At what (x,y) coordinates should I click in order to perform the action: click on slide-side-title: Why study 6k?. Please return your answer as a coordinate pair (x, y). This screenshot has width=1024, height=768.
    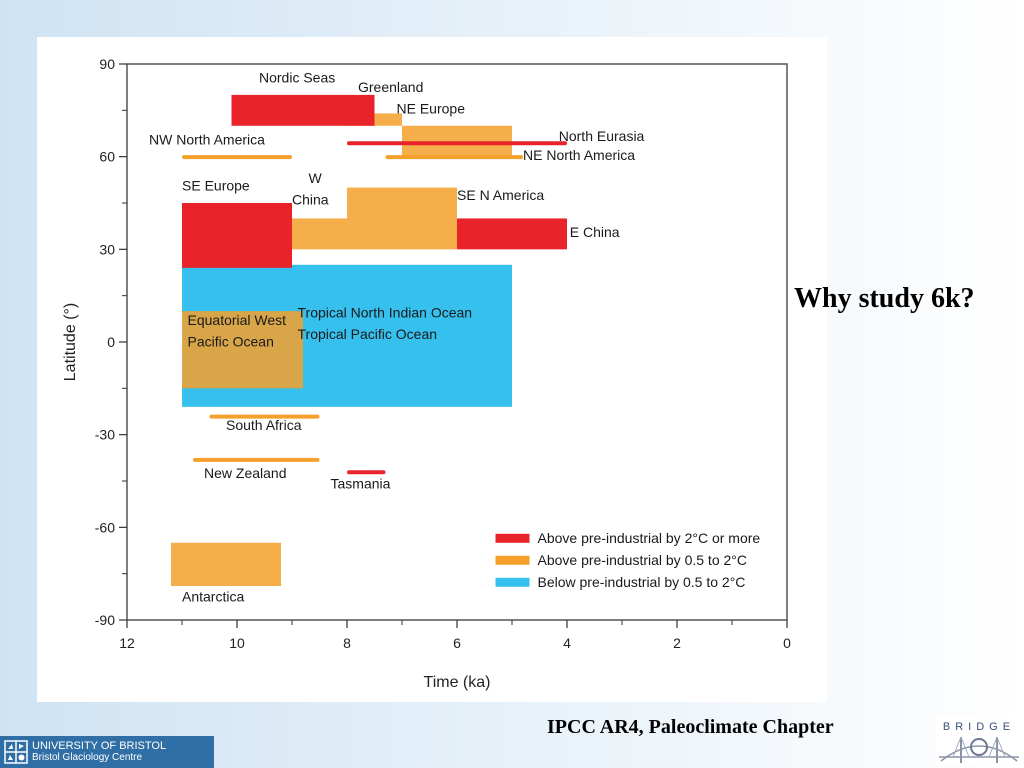
    Looking at the image, I should click on (884, 298).